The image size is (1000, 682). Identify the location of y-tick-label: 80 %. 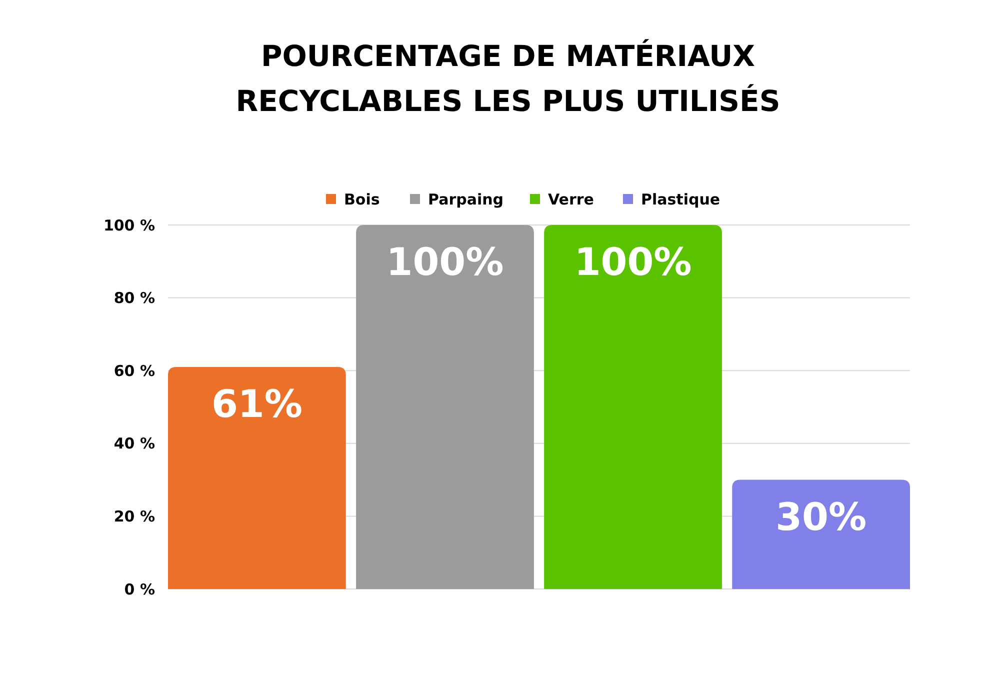
(134, 298).